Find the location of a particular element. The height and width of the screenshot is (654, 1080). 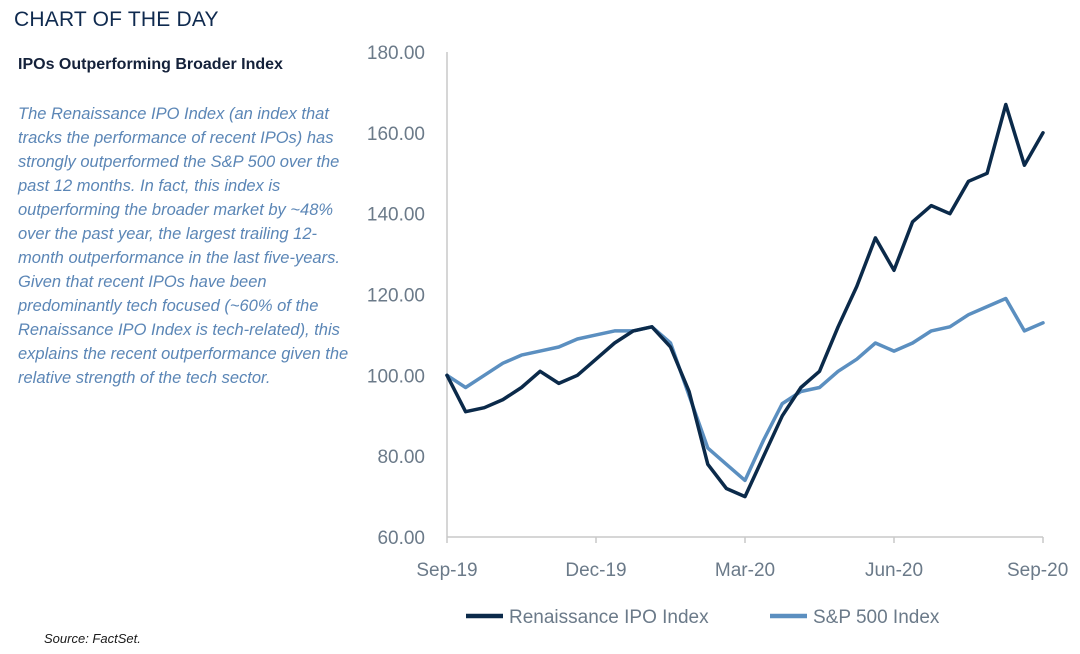

x-tick-label: Sep-20 is located at coordinates (1037, 570).